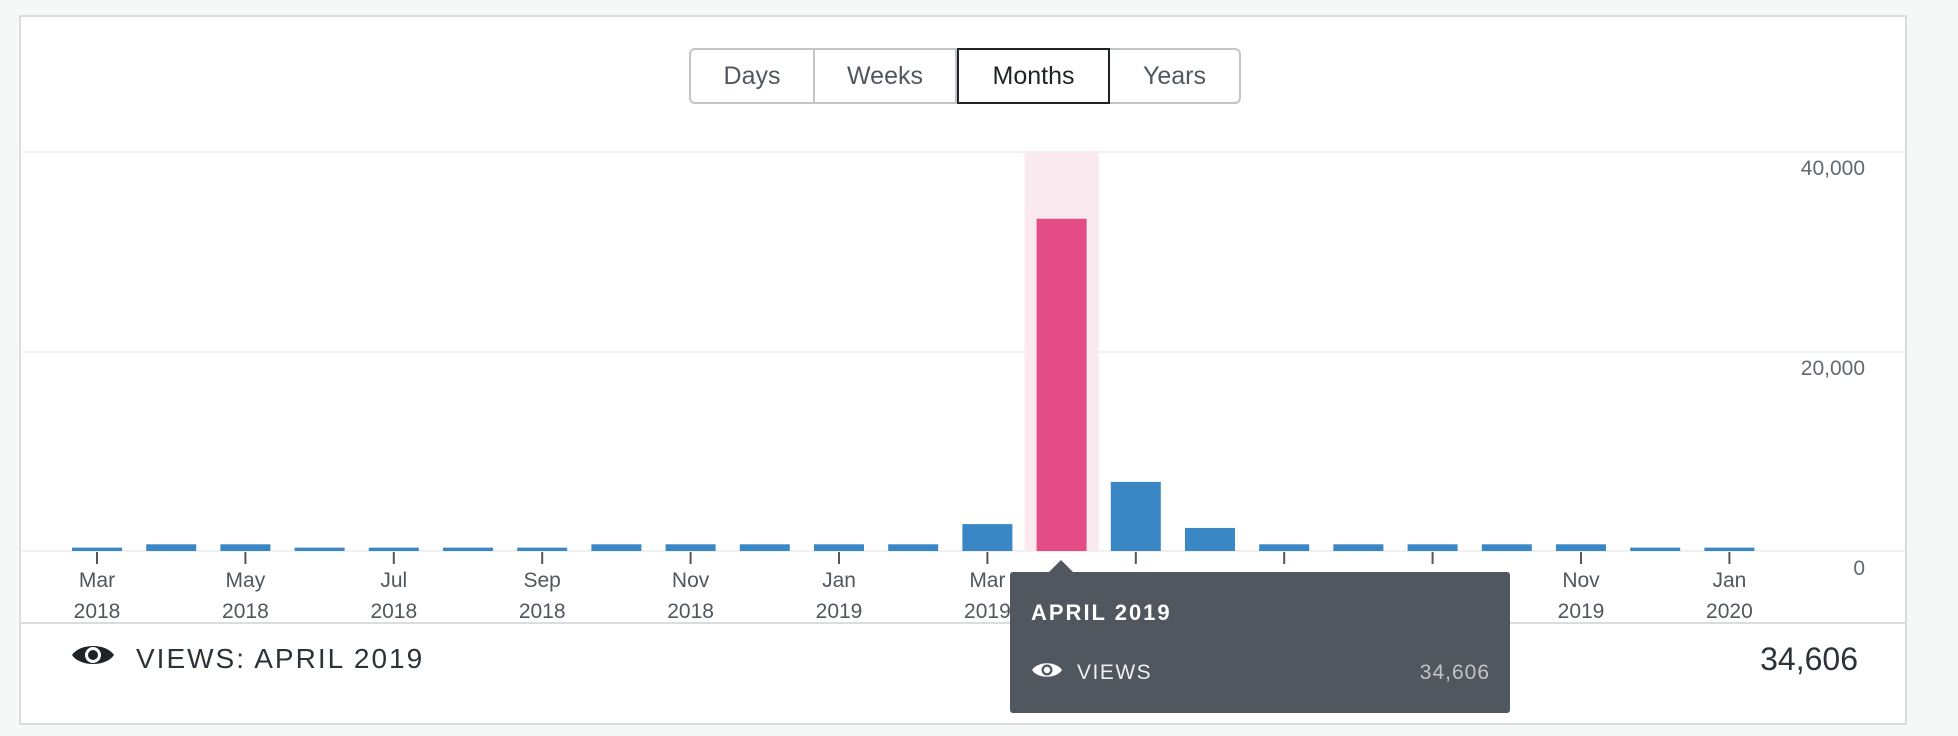  What do you see at coordinates (1859, 568) in the screenshot?
I see `y-tick-label: 0` at bounding box center [1859, 568].